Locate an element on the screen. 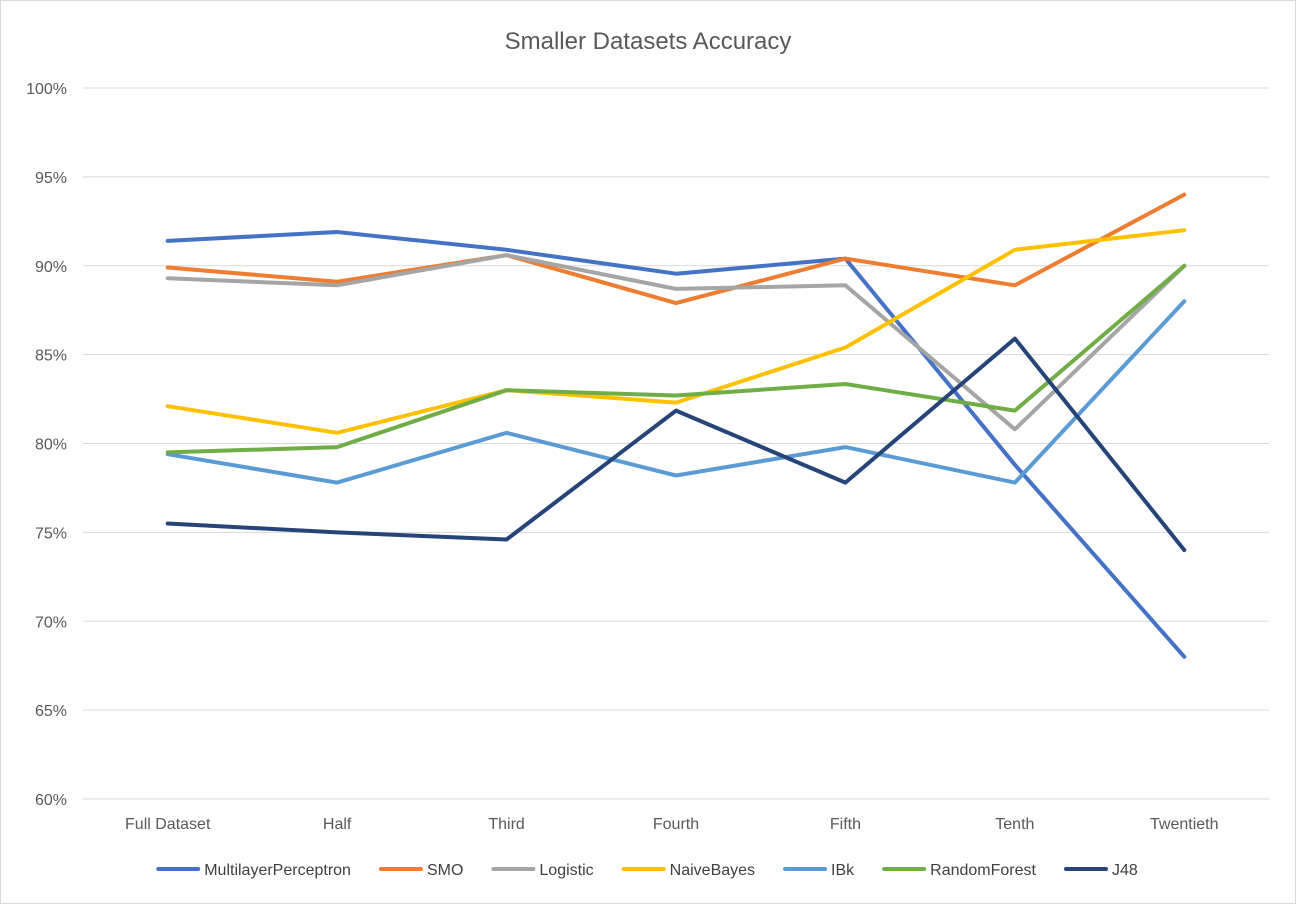 This screenshot has height=904, width=1296. x-tick-label: Full Dataset is located at coordinates (168, 824).